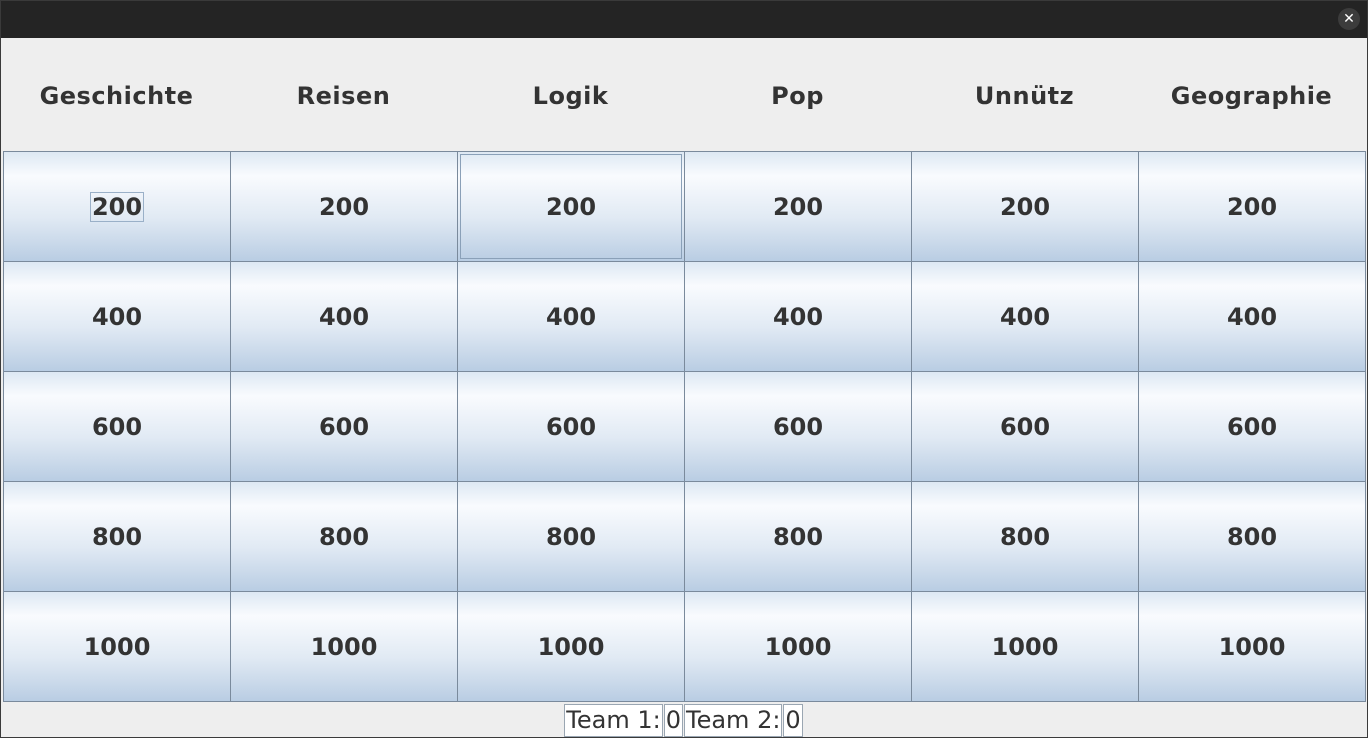 This screenshot has height=738, width=1368. Describe the element at coordinates (793, 720) in the screenshot. I see `team2-score: 0` at that location.